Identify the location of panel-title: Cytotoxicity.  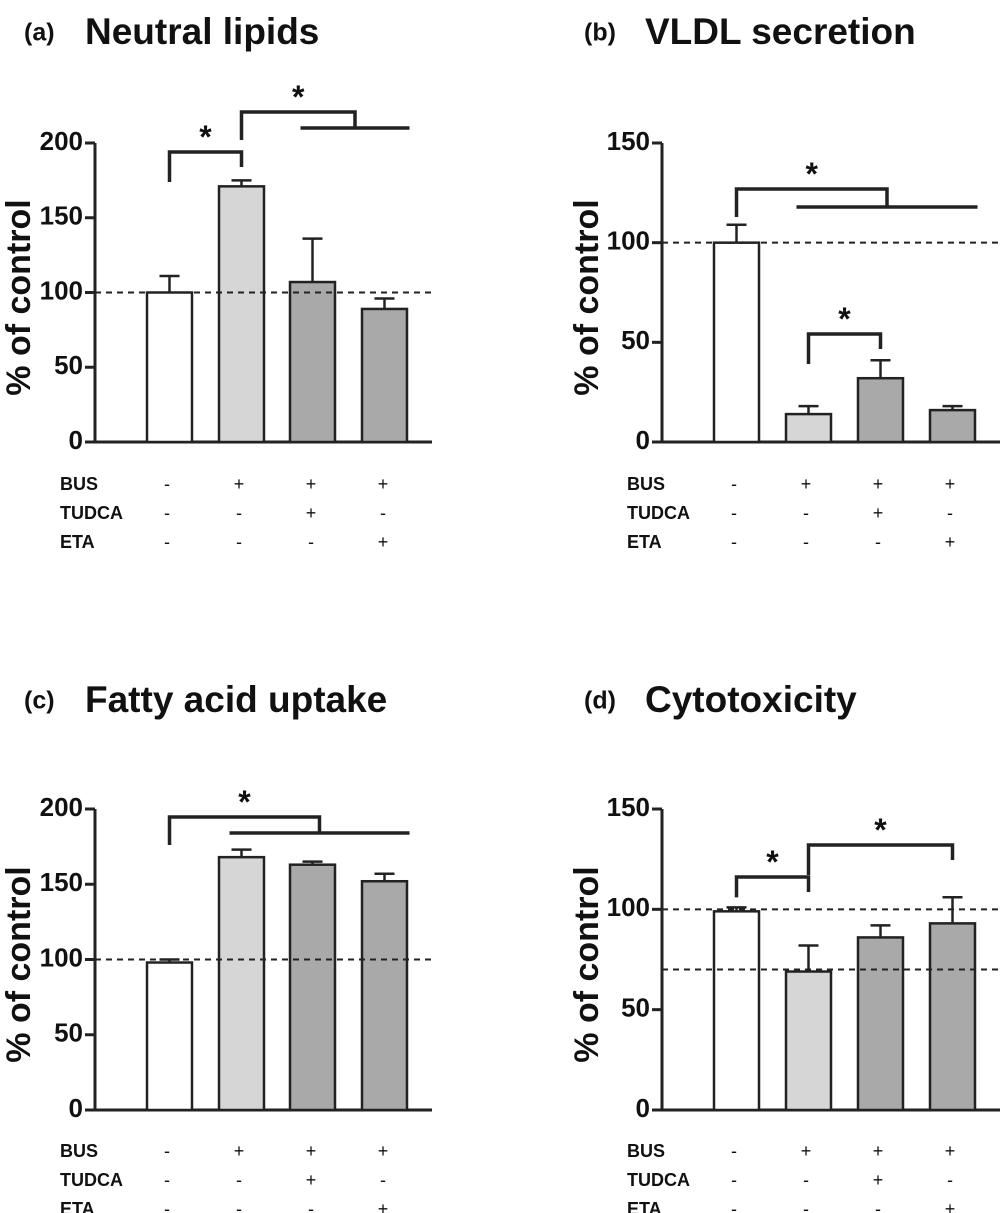
(751, 699).